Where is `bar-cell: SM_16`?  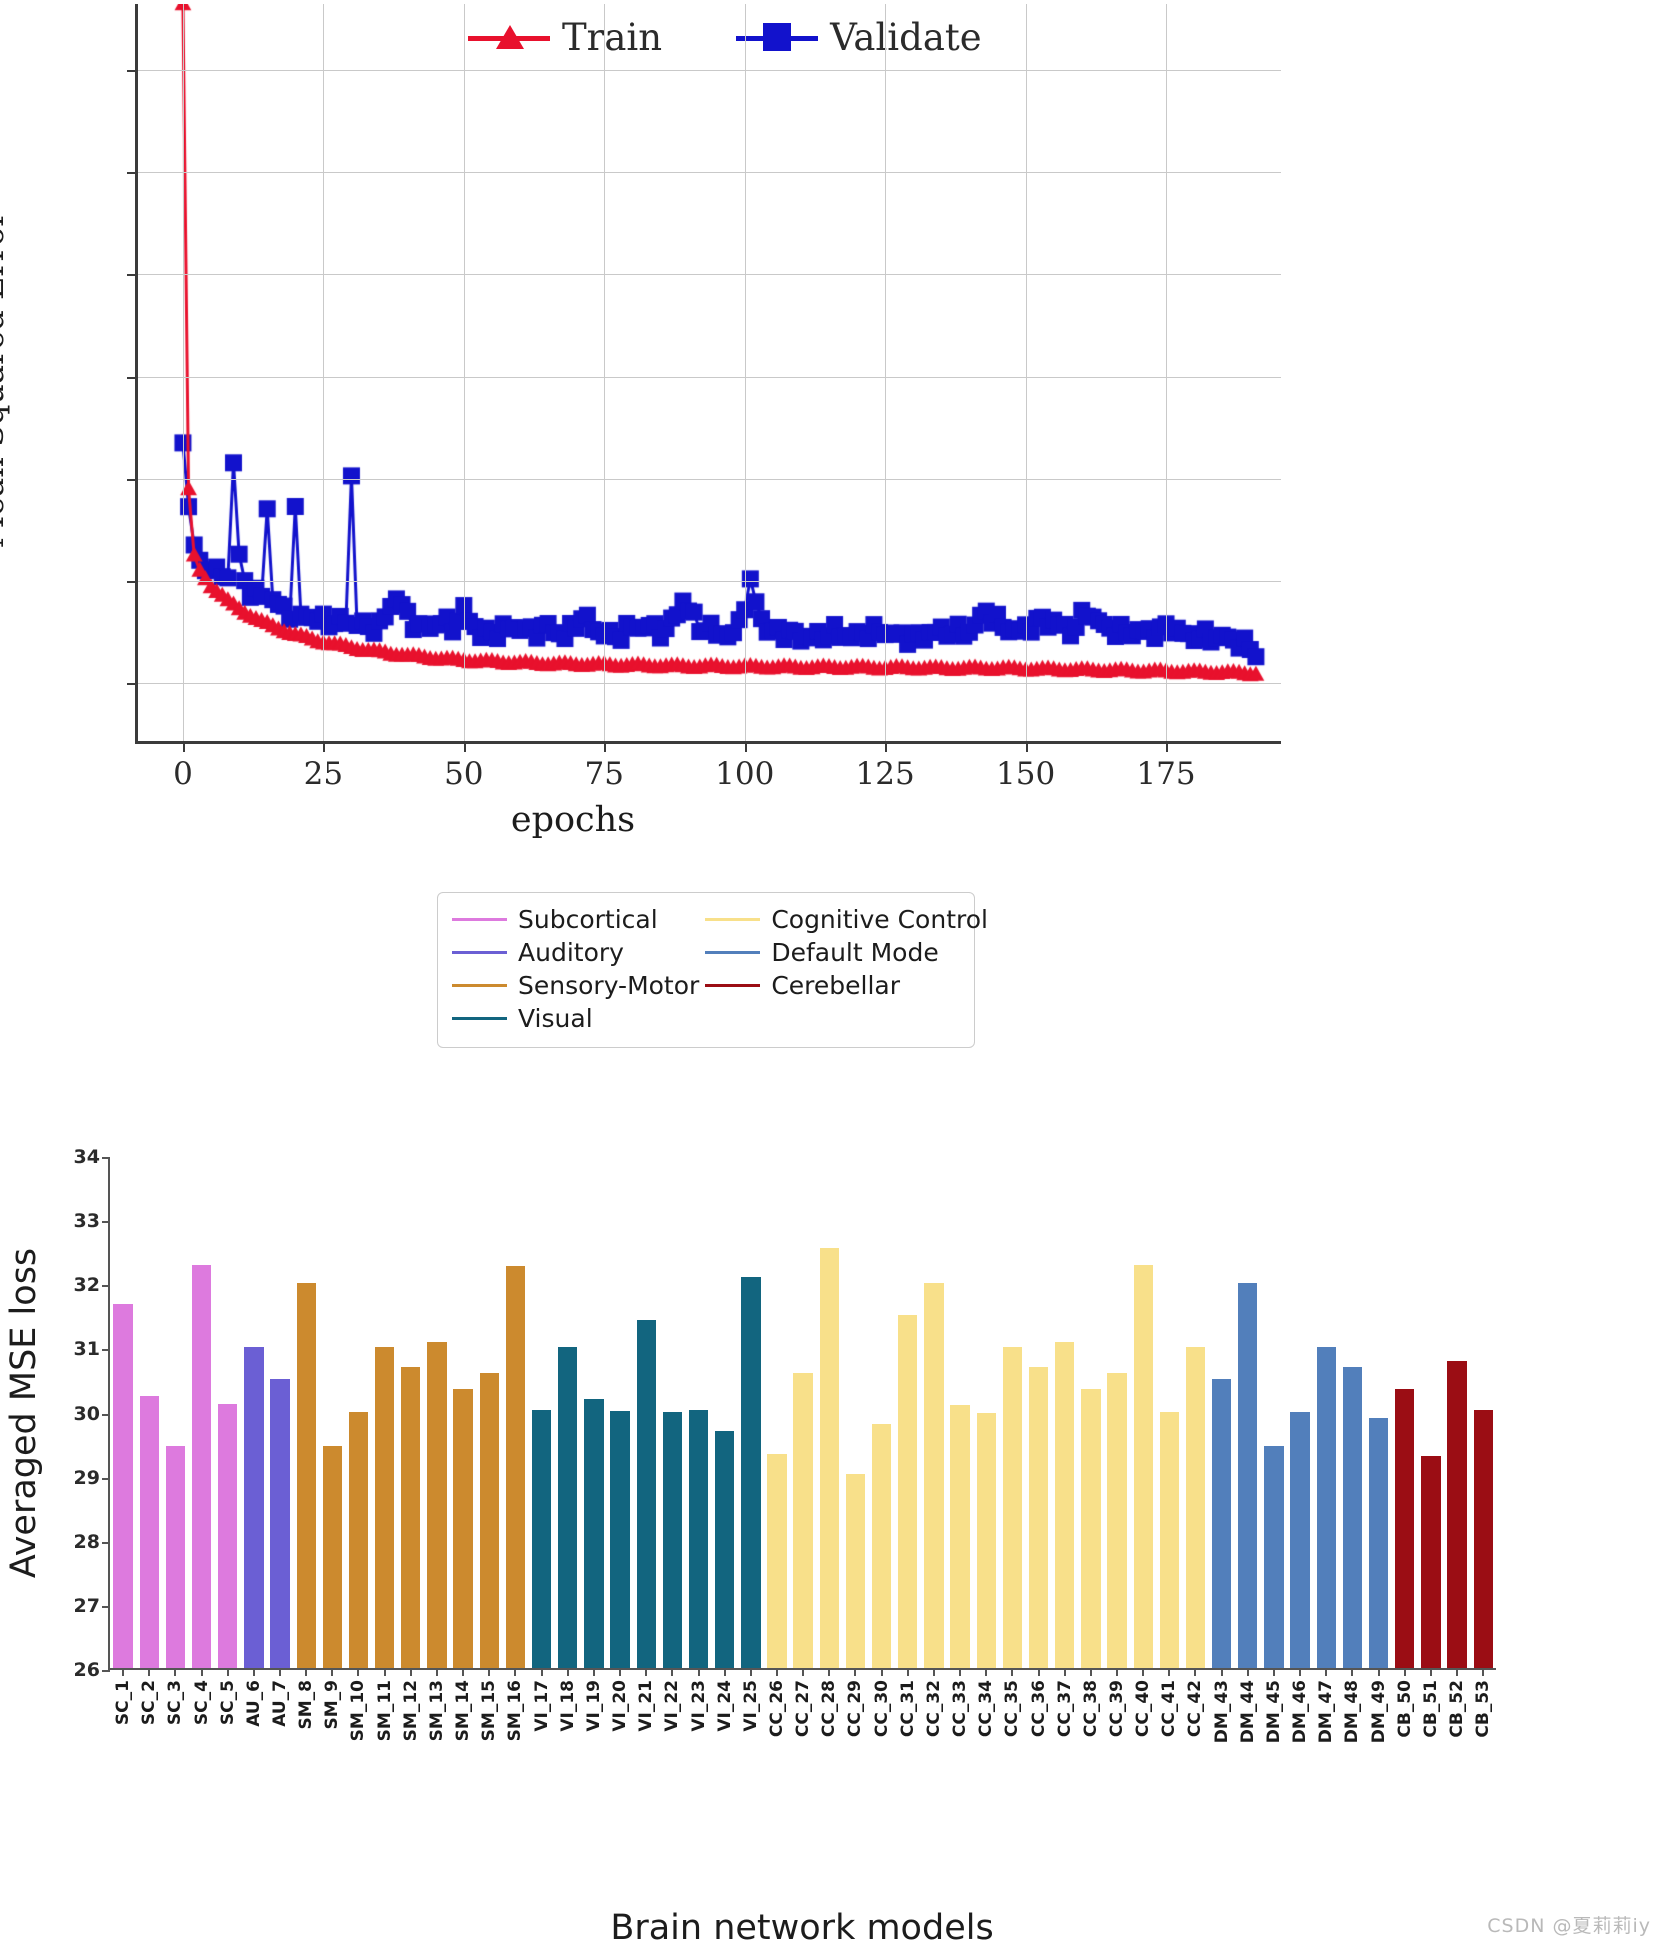 bar-cell: SM_16 is located at coordinates (515, 1449).